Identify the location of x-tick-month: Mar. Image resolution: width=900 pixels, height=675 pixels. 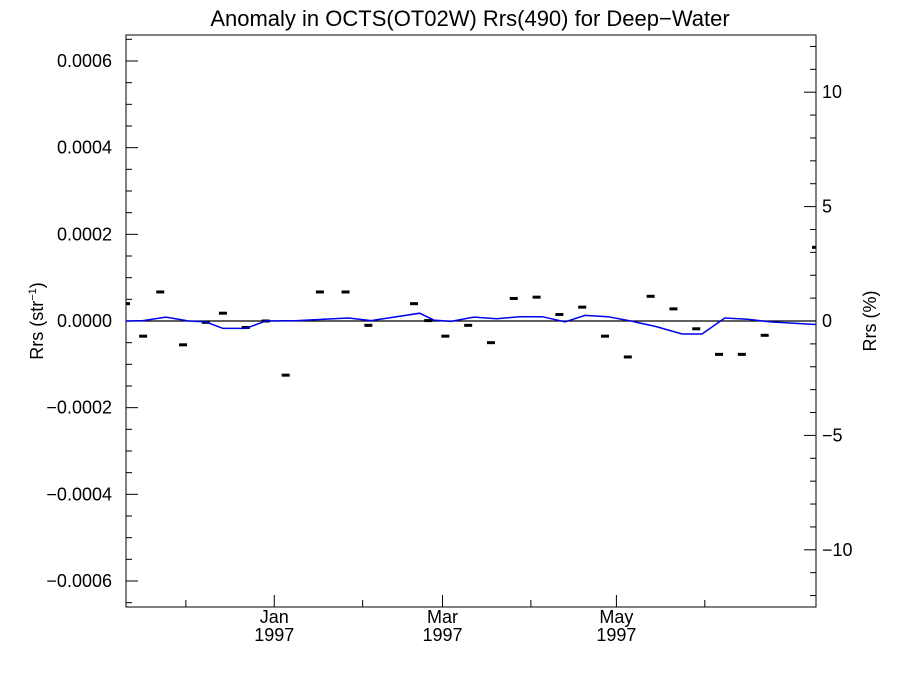
(442, 617).